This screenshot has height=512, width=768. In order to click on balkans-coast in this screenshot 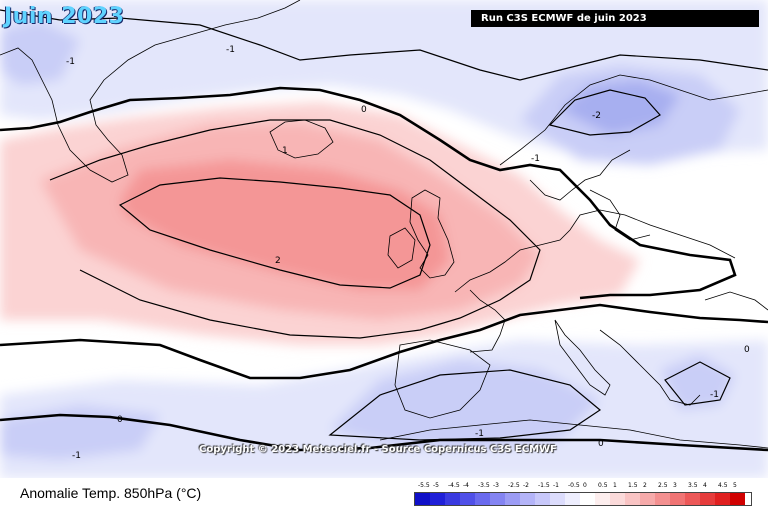, I will do `click(650, 367)`.